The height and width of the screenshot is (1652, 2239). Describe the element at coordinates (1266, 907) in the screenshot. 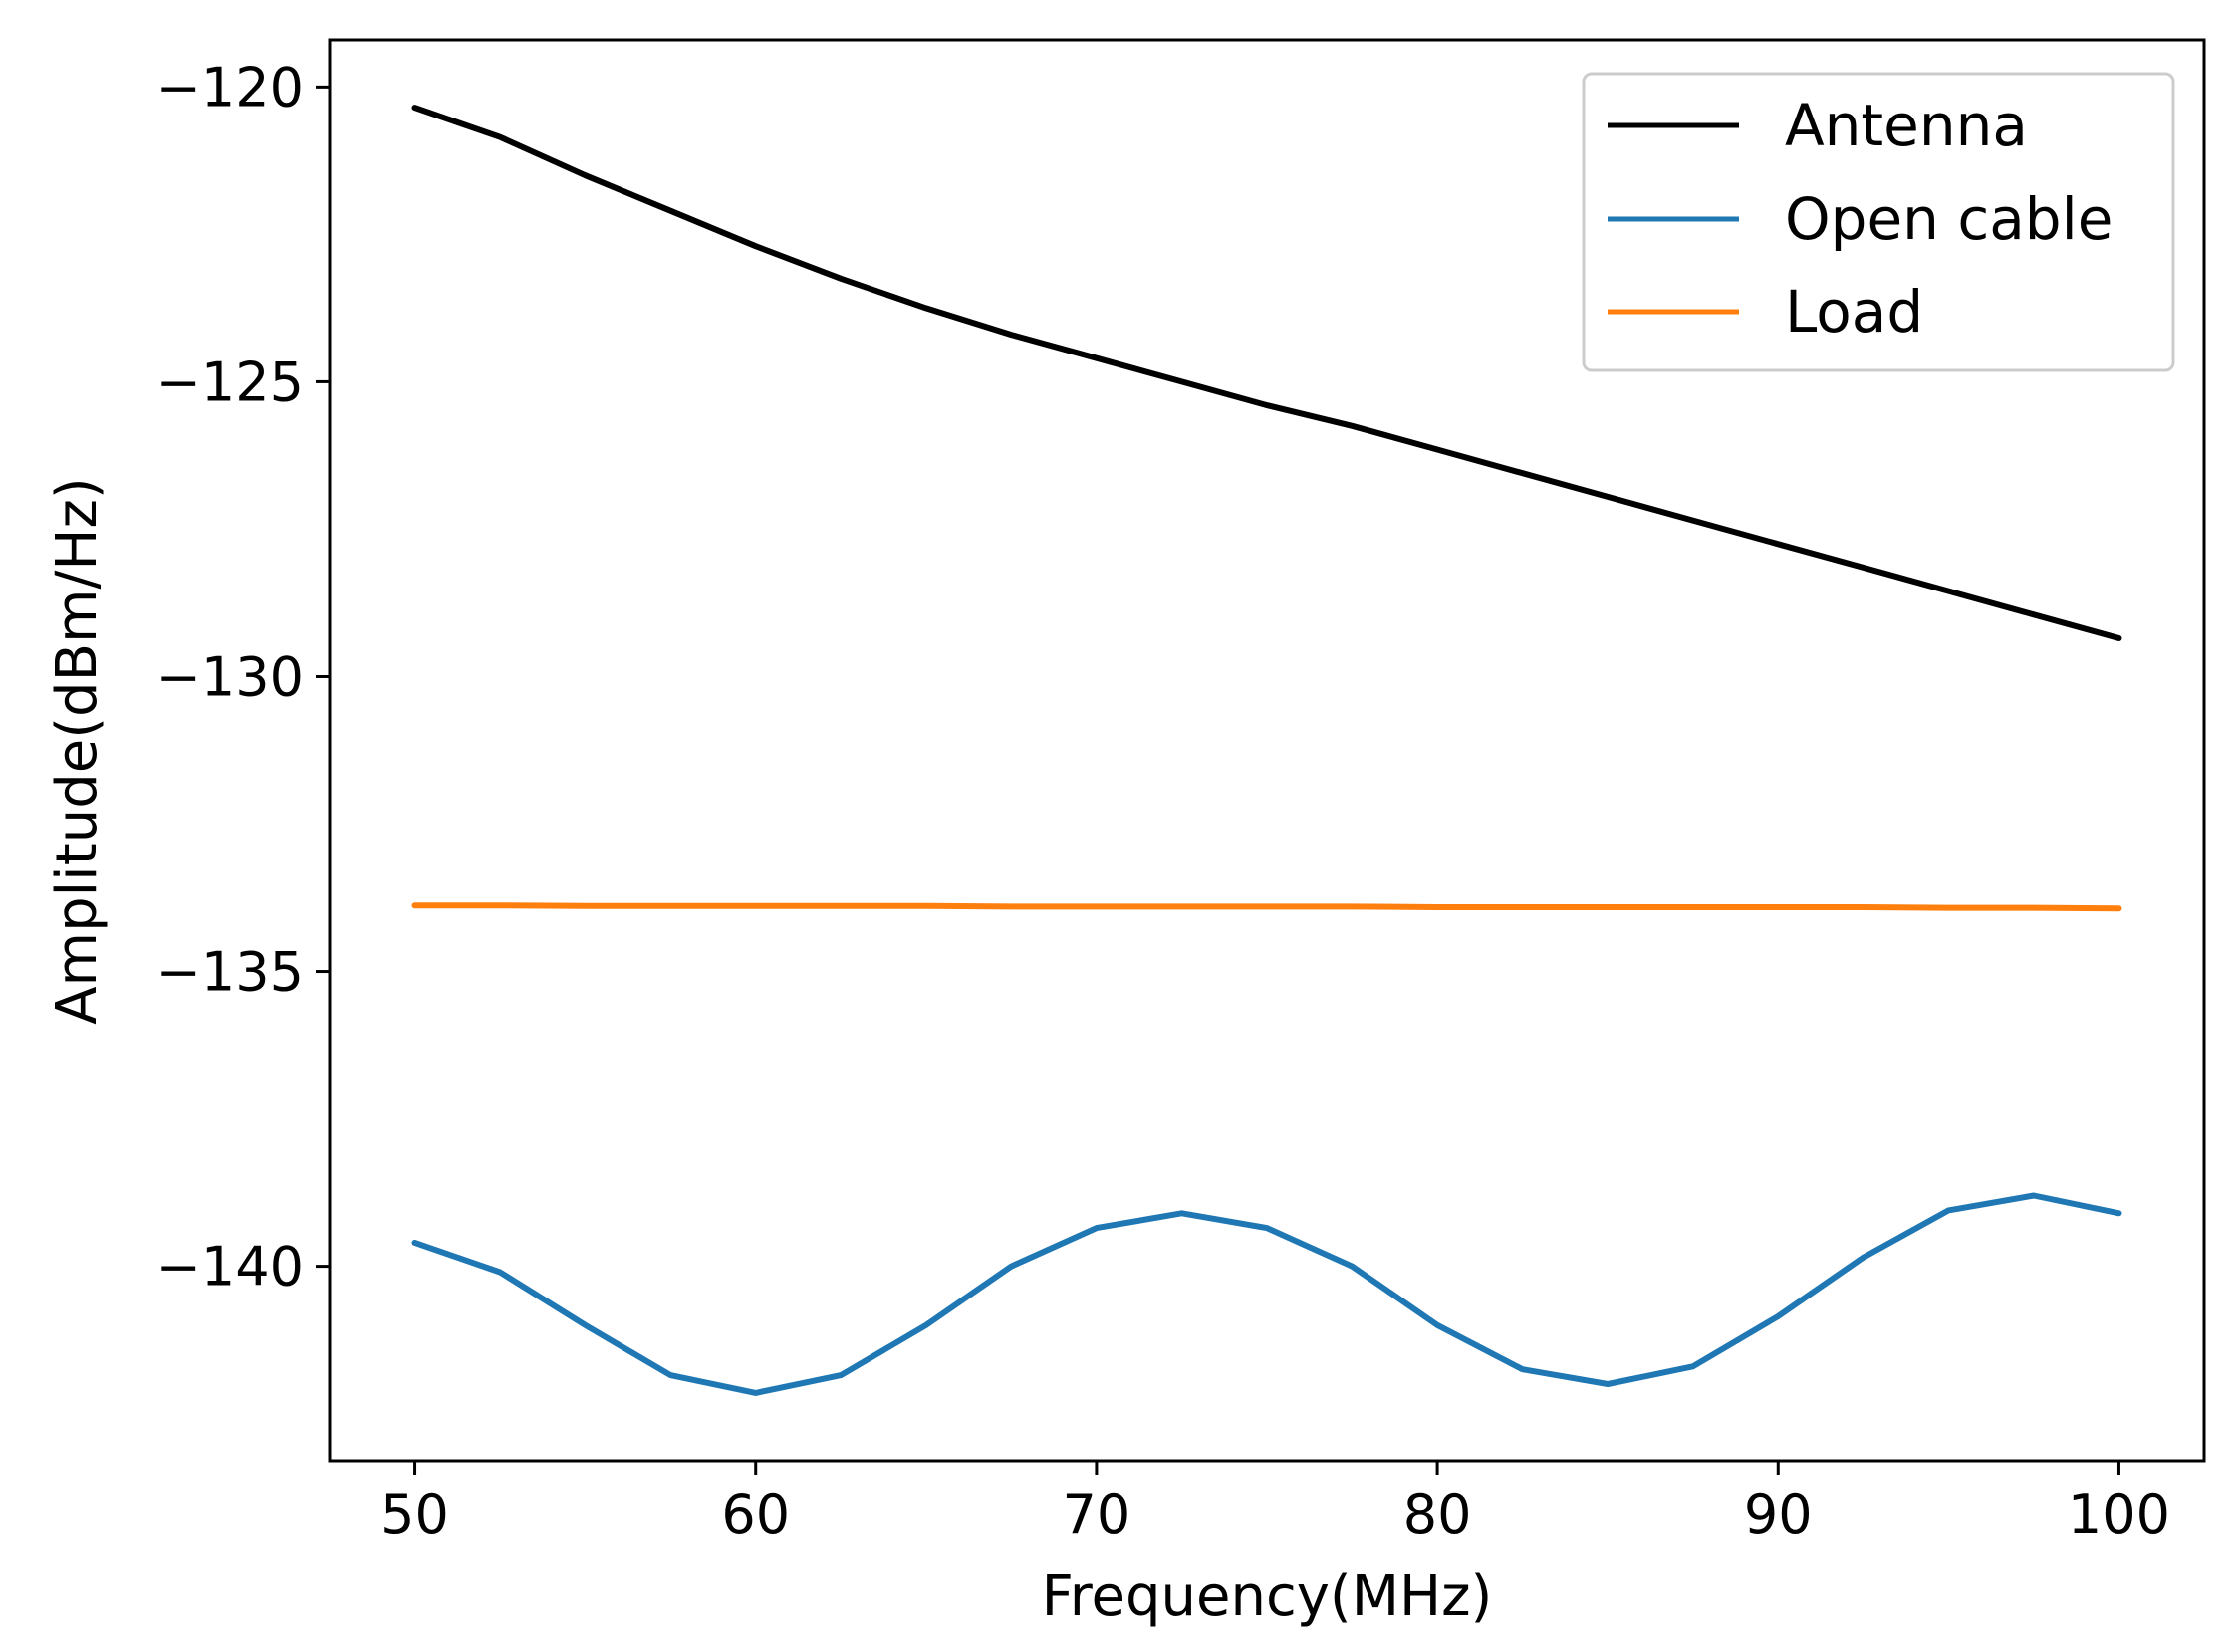

I see `series-line-load` at that location.